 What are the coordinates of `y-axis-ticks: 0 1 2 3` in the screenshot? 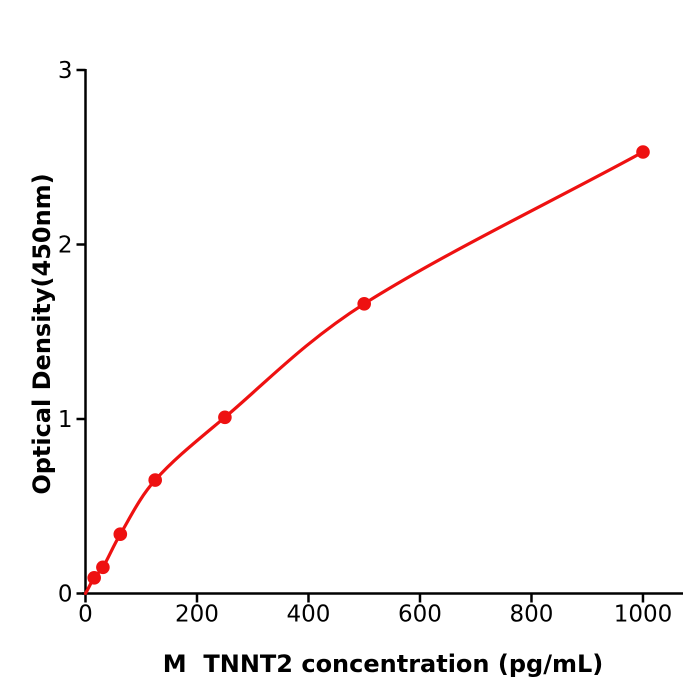 It's located at (72, 333).